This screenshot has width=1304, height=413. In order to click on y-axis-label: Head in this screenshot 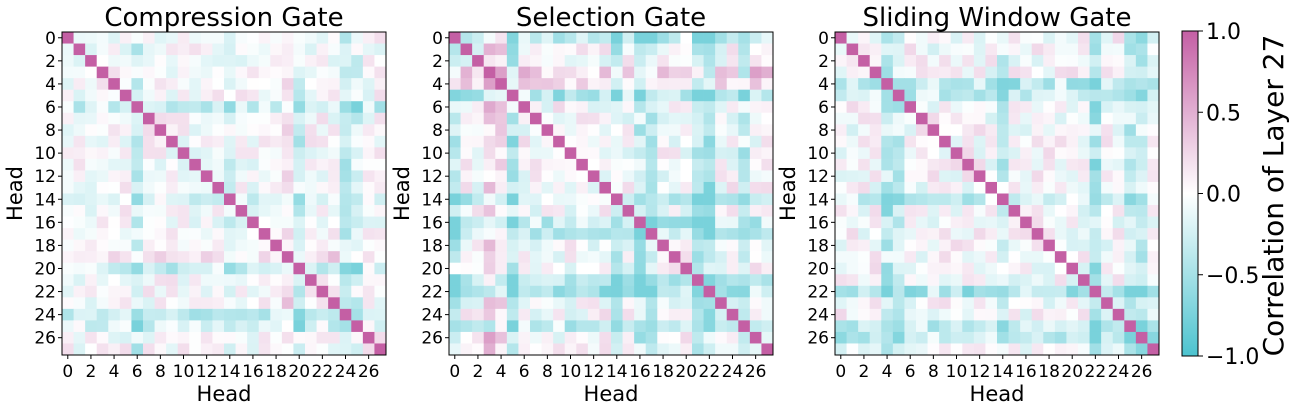, I will do `click(402, 193)`.